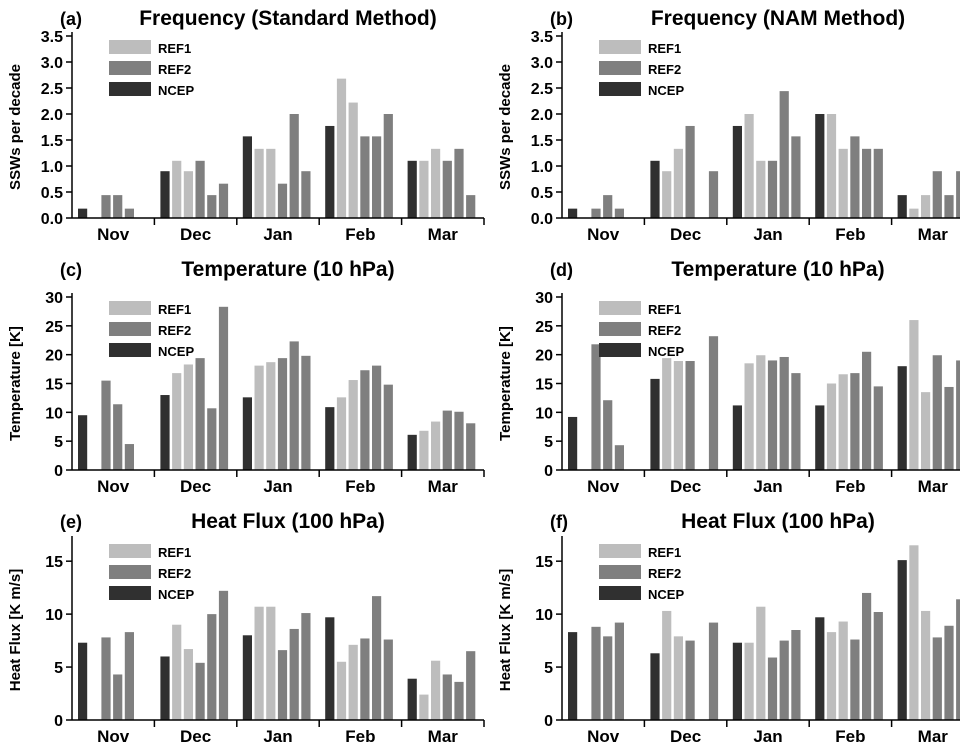 This screenshot has height=750, width=960. Describe the element at coordinates (778, 521) in the screenshot. I see `chart-title: Heat Flux (100 hPa)` at that location.